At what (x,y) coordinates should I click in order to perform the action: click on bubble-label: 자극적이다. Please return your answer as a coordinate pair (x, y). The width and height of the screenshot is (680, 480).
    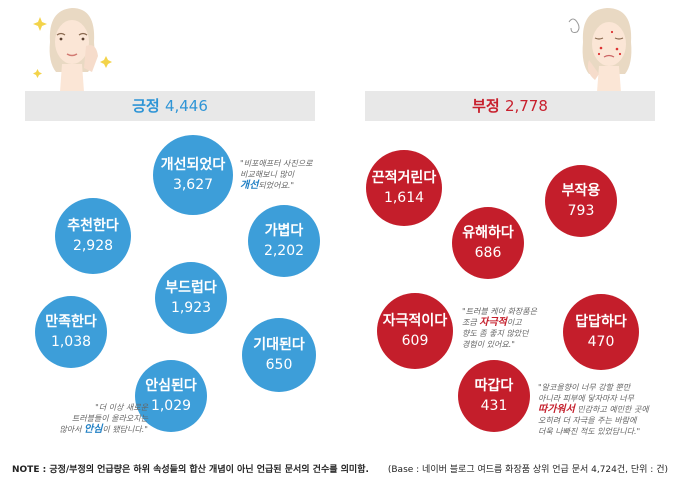
    Looking at the image, I should click on (415, 321).